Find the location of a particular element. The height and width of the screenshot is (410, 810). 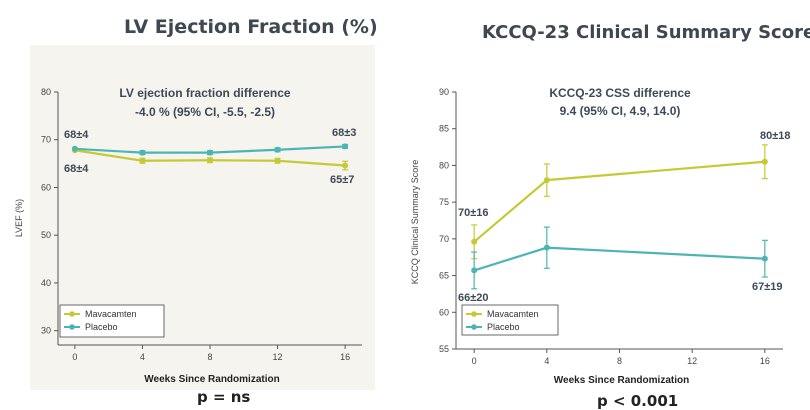

kccq-y-tick-label: 90 is located at coordinates (444, 92).